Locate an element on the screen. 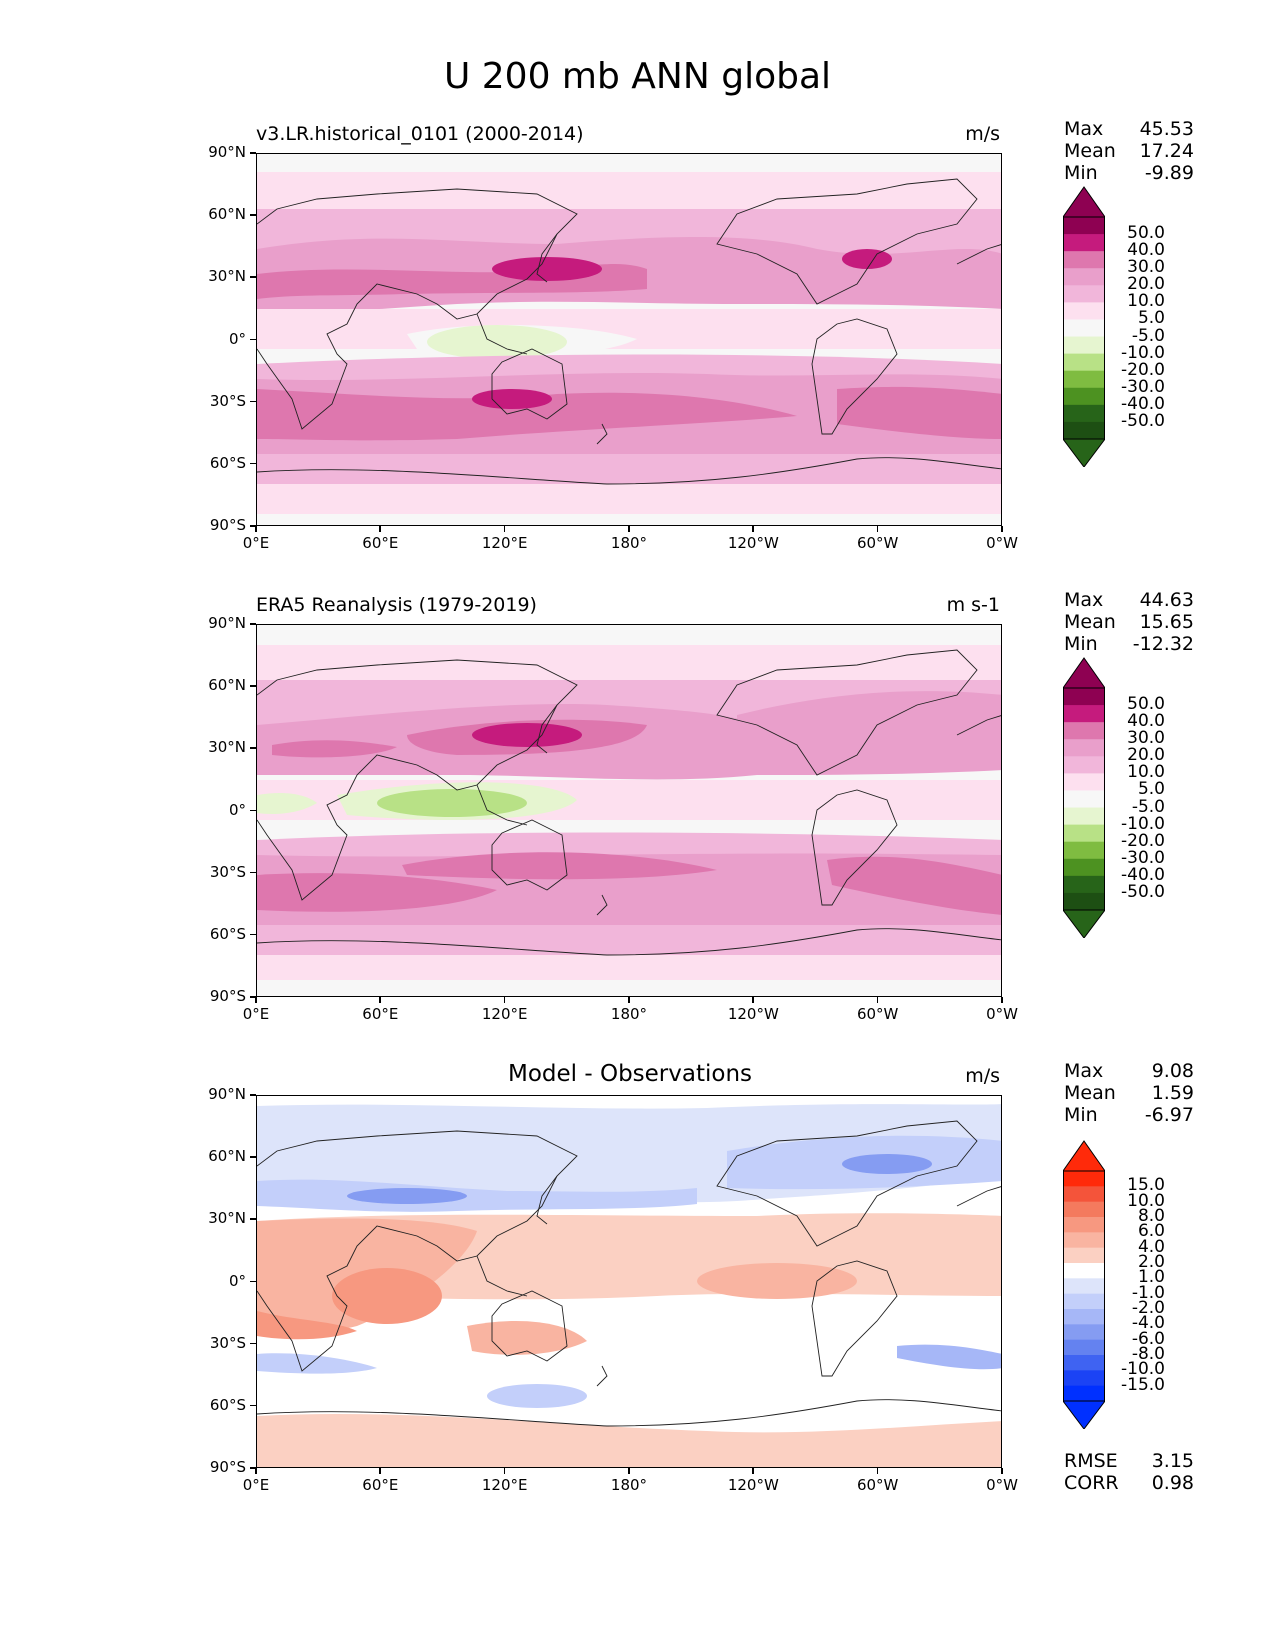 This screenshot has width=1275, height=1650. stat-label: Max is located at coordinates (1084, 600).